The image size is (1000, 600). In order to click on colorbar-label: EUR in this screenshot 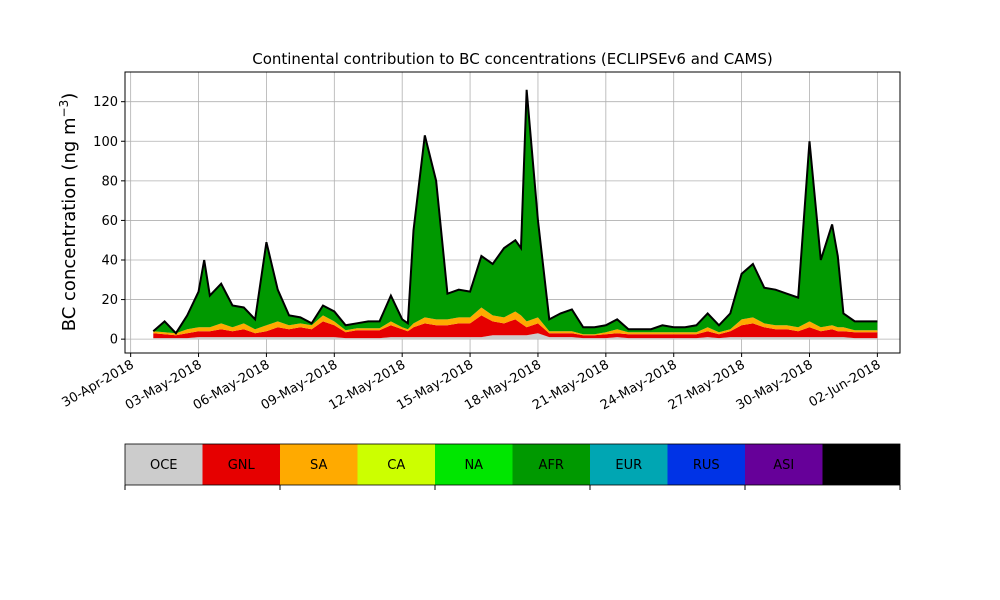, I will do `click(628, 465)`.